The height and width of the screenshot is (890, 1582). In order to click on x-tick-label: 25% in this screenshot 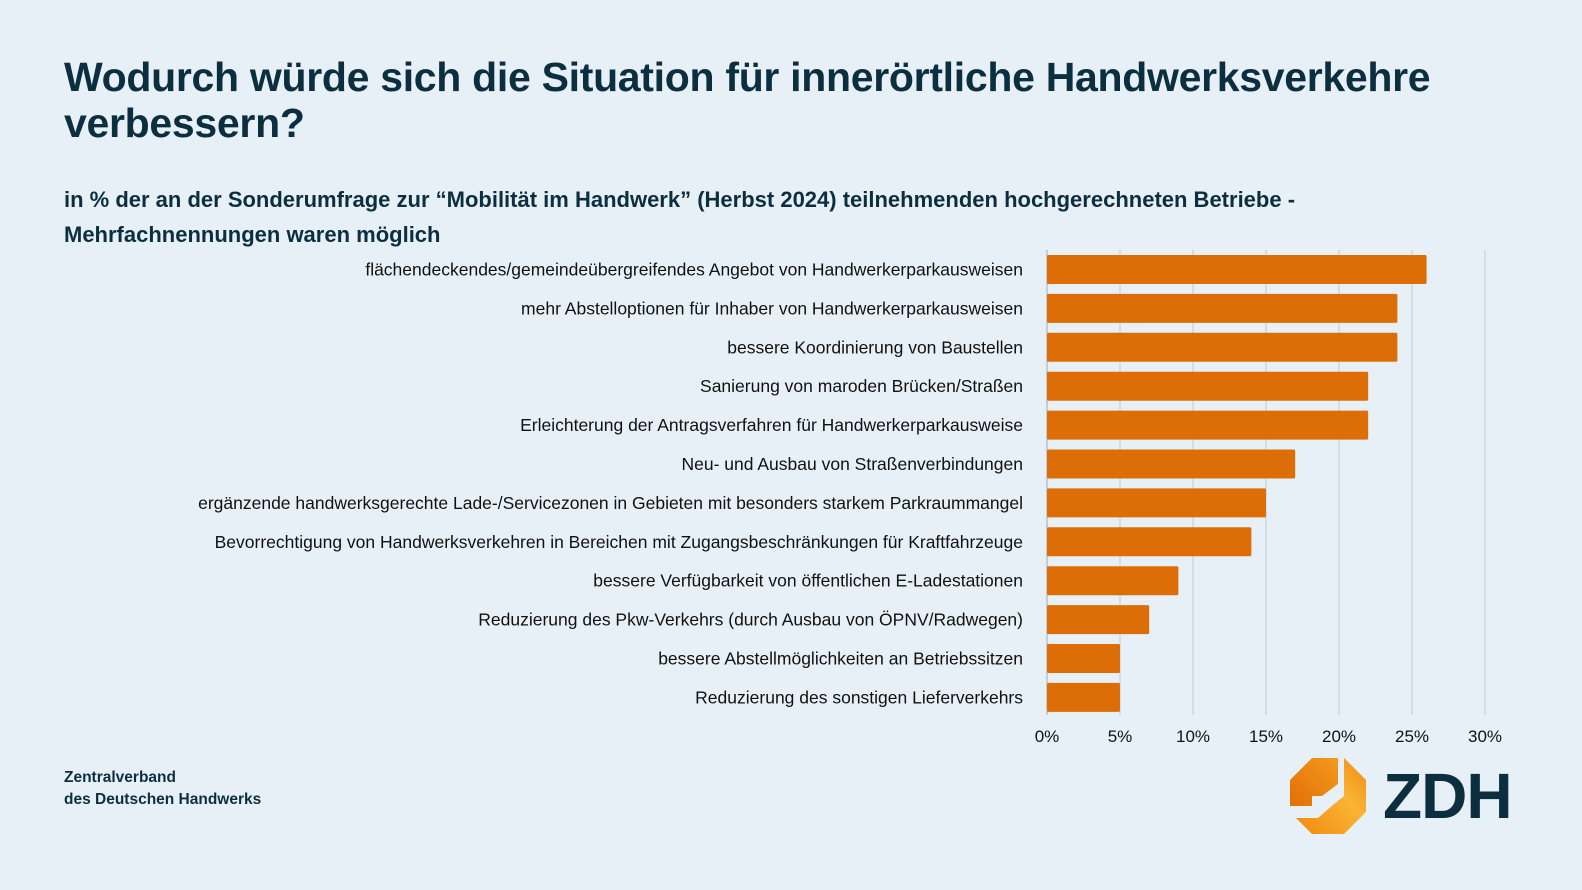, I will do `click(1412, 736)`.